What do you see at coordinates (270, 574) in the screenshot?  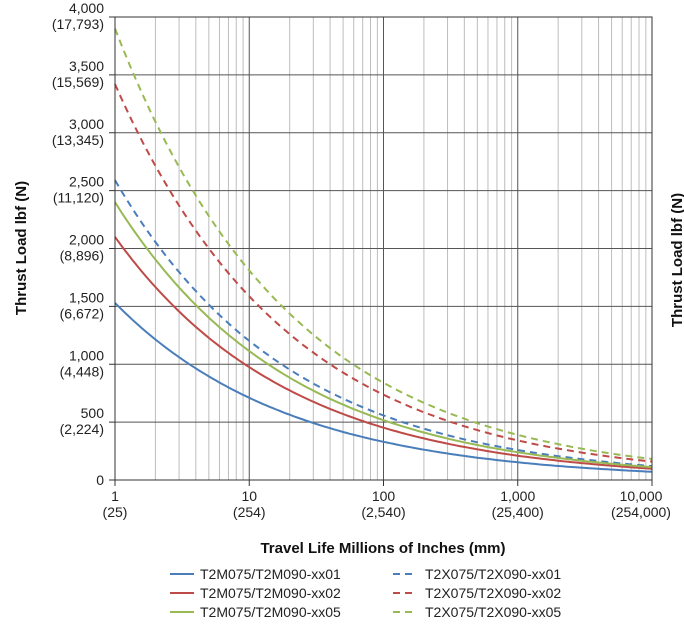 I see `legend-label: T2M075/T2M090-xx01` at bounding box center [270, 574].